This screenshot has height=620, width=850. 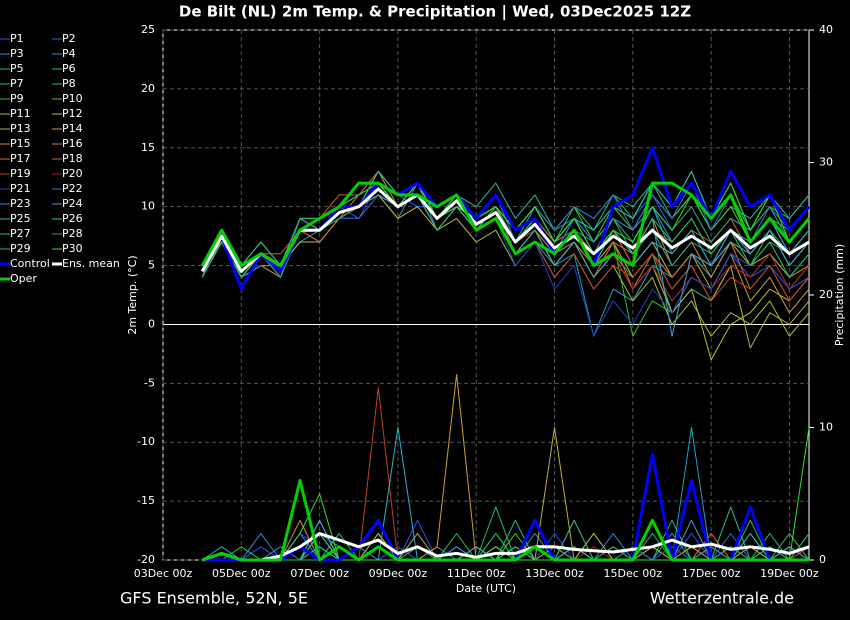 What do you see at coordinates (20, 218) in the screenshot?
I see `legend-label: P25` at bounding box center [20, 218].